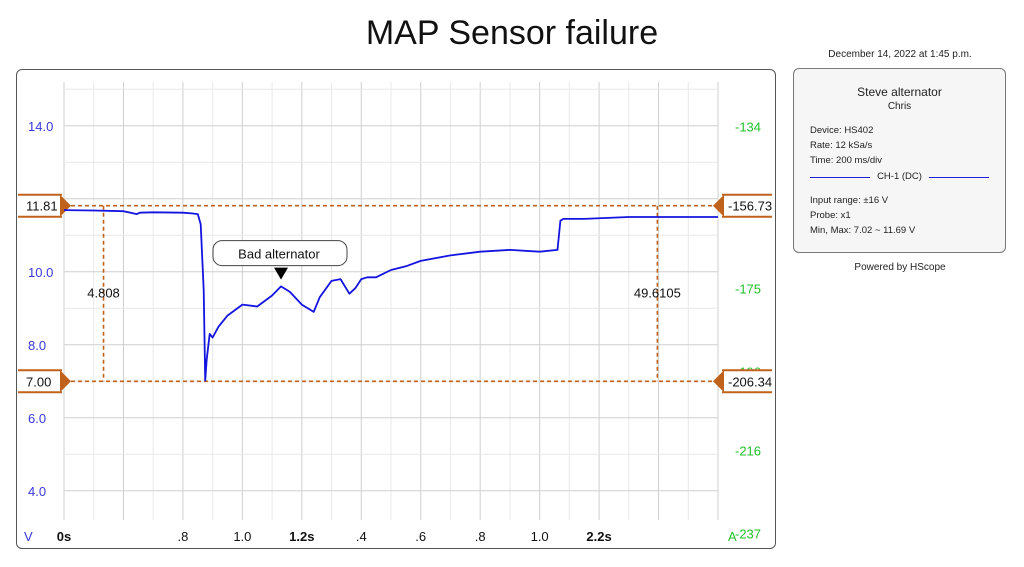  I want to click on x-tick-label: 1.2s, so click(301, 536).